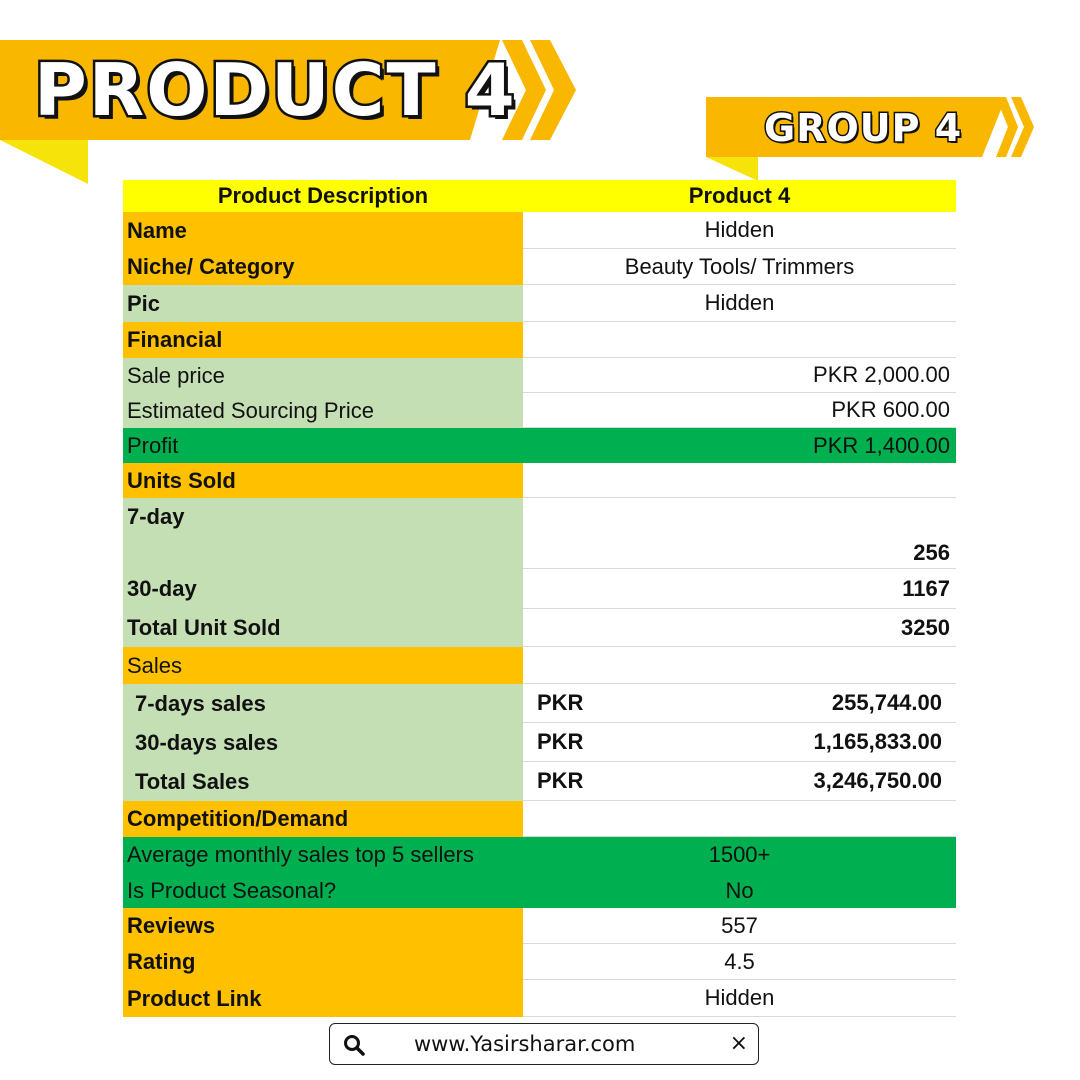 This screenshot has height=1080, width=1080. What do you see at coordinates (323, 628) in the screenshot?
I see `units-total-label: Total Unit Sold` at bounding box center [323, 628].